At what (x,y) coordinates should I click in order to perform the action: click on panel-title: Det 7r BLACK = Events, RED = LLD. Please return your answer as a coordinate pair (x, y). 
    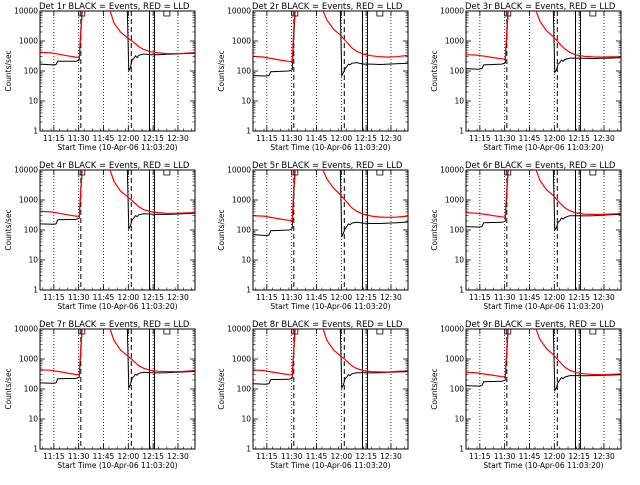
    Looking at the image, I should click on (114, 325).